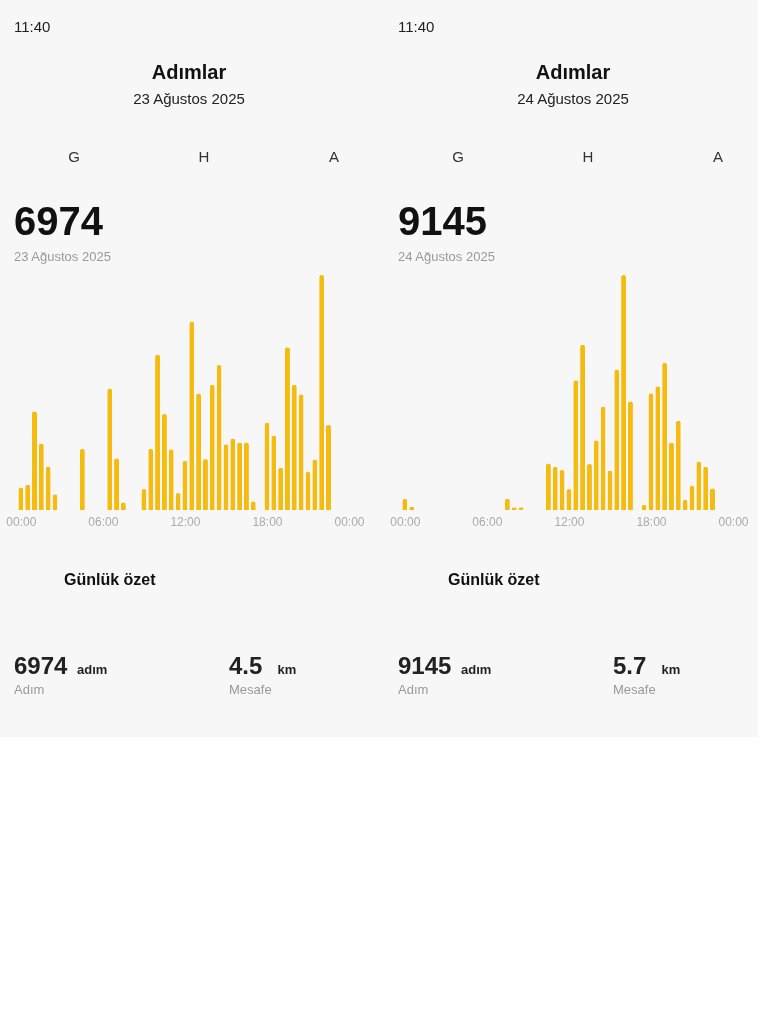 The image size is (767, 1024). I want to click on chart-subtitle: 24 Ağustos 2025, so click(573, 98).